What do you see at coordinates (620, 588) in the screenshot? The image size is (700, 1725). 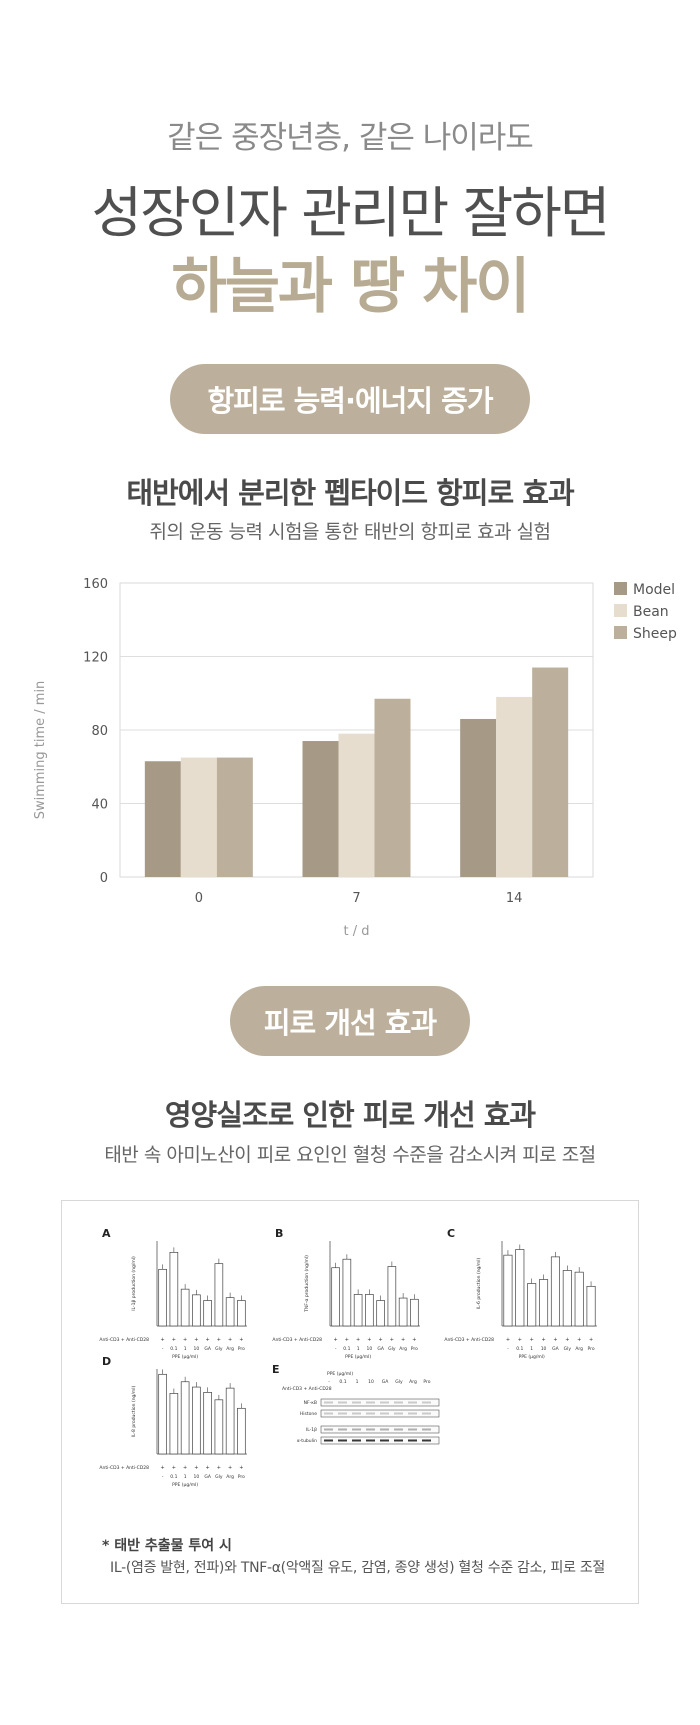 I see `legend-swatch-model` at bounding box center [620, 588].